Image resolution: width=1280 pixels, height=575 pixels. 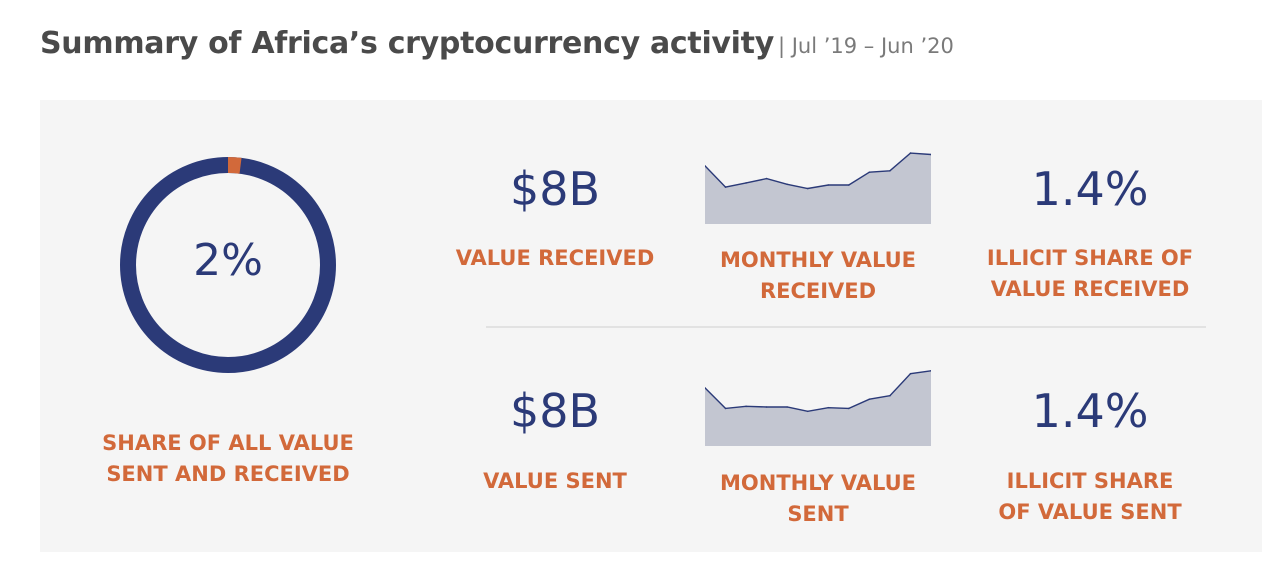 What do you see at coordinates (1090, 411) in the screenshot?
I see `illicit-share-sent: 1.4%` at bounding box center [1090, 411].